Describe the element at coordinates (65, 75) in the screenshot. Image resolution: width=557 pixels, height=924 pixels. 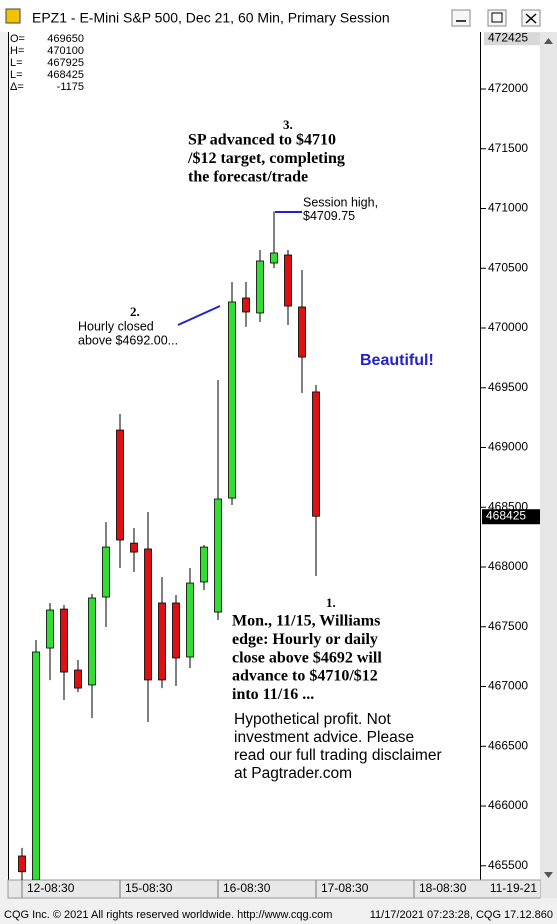
I see `ohlc-value: 468425` at that location.